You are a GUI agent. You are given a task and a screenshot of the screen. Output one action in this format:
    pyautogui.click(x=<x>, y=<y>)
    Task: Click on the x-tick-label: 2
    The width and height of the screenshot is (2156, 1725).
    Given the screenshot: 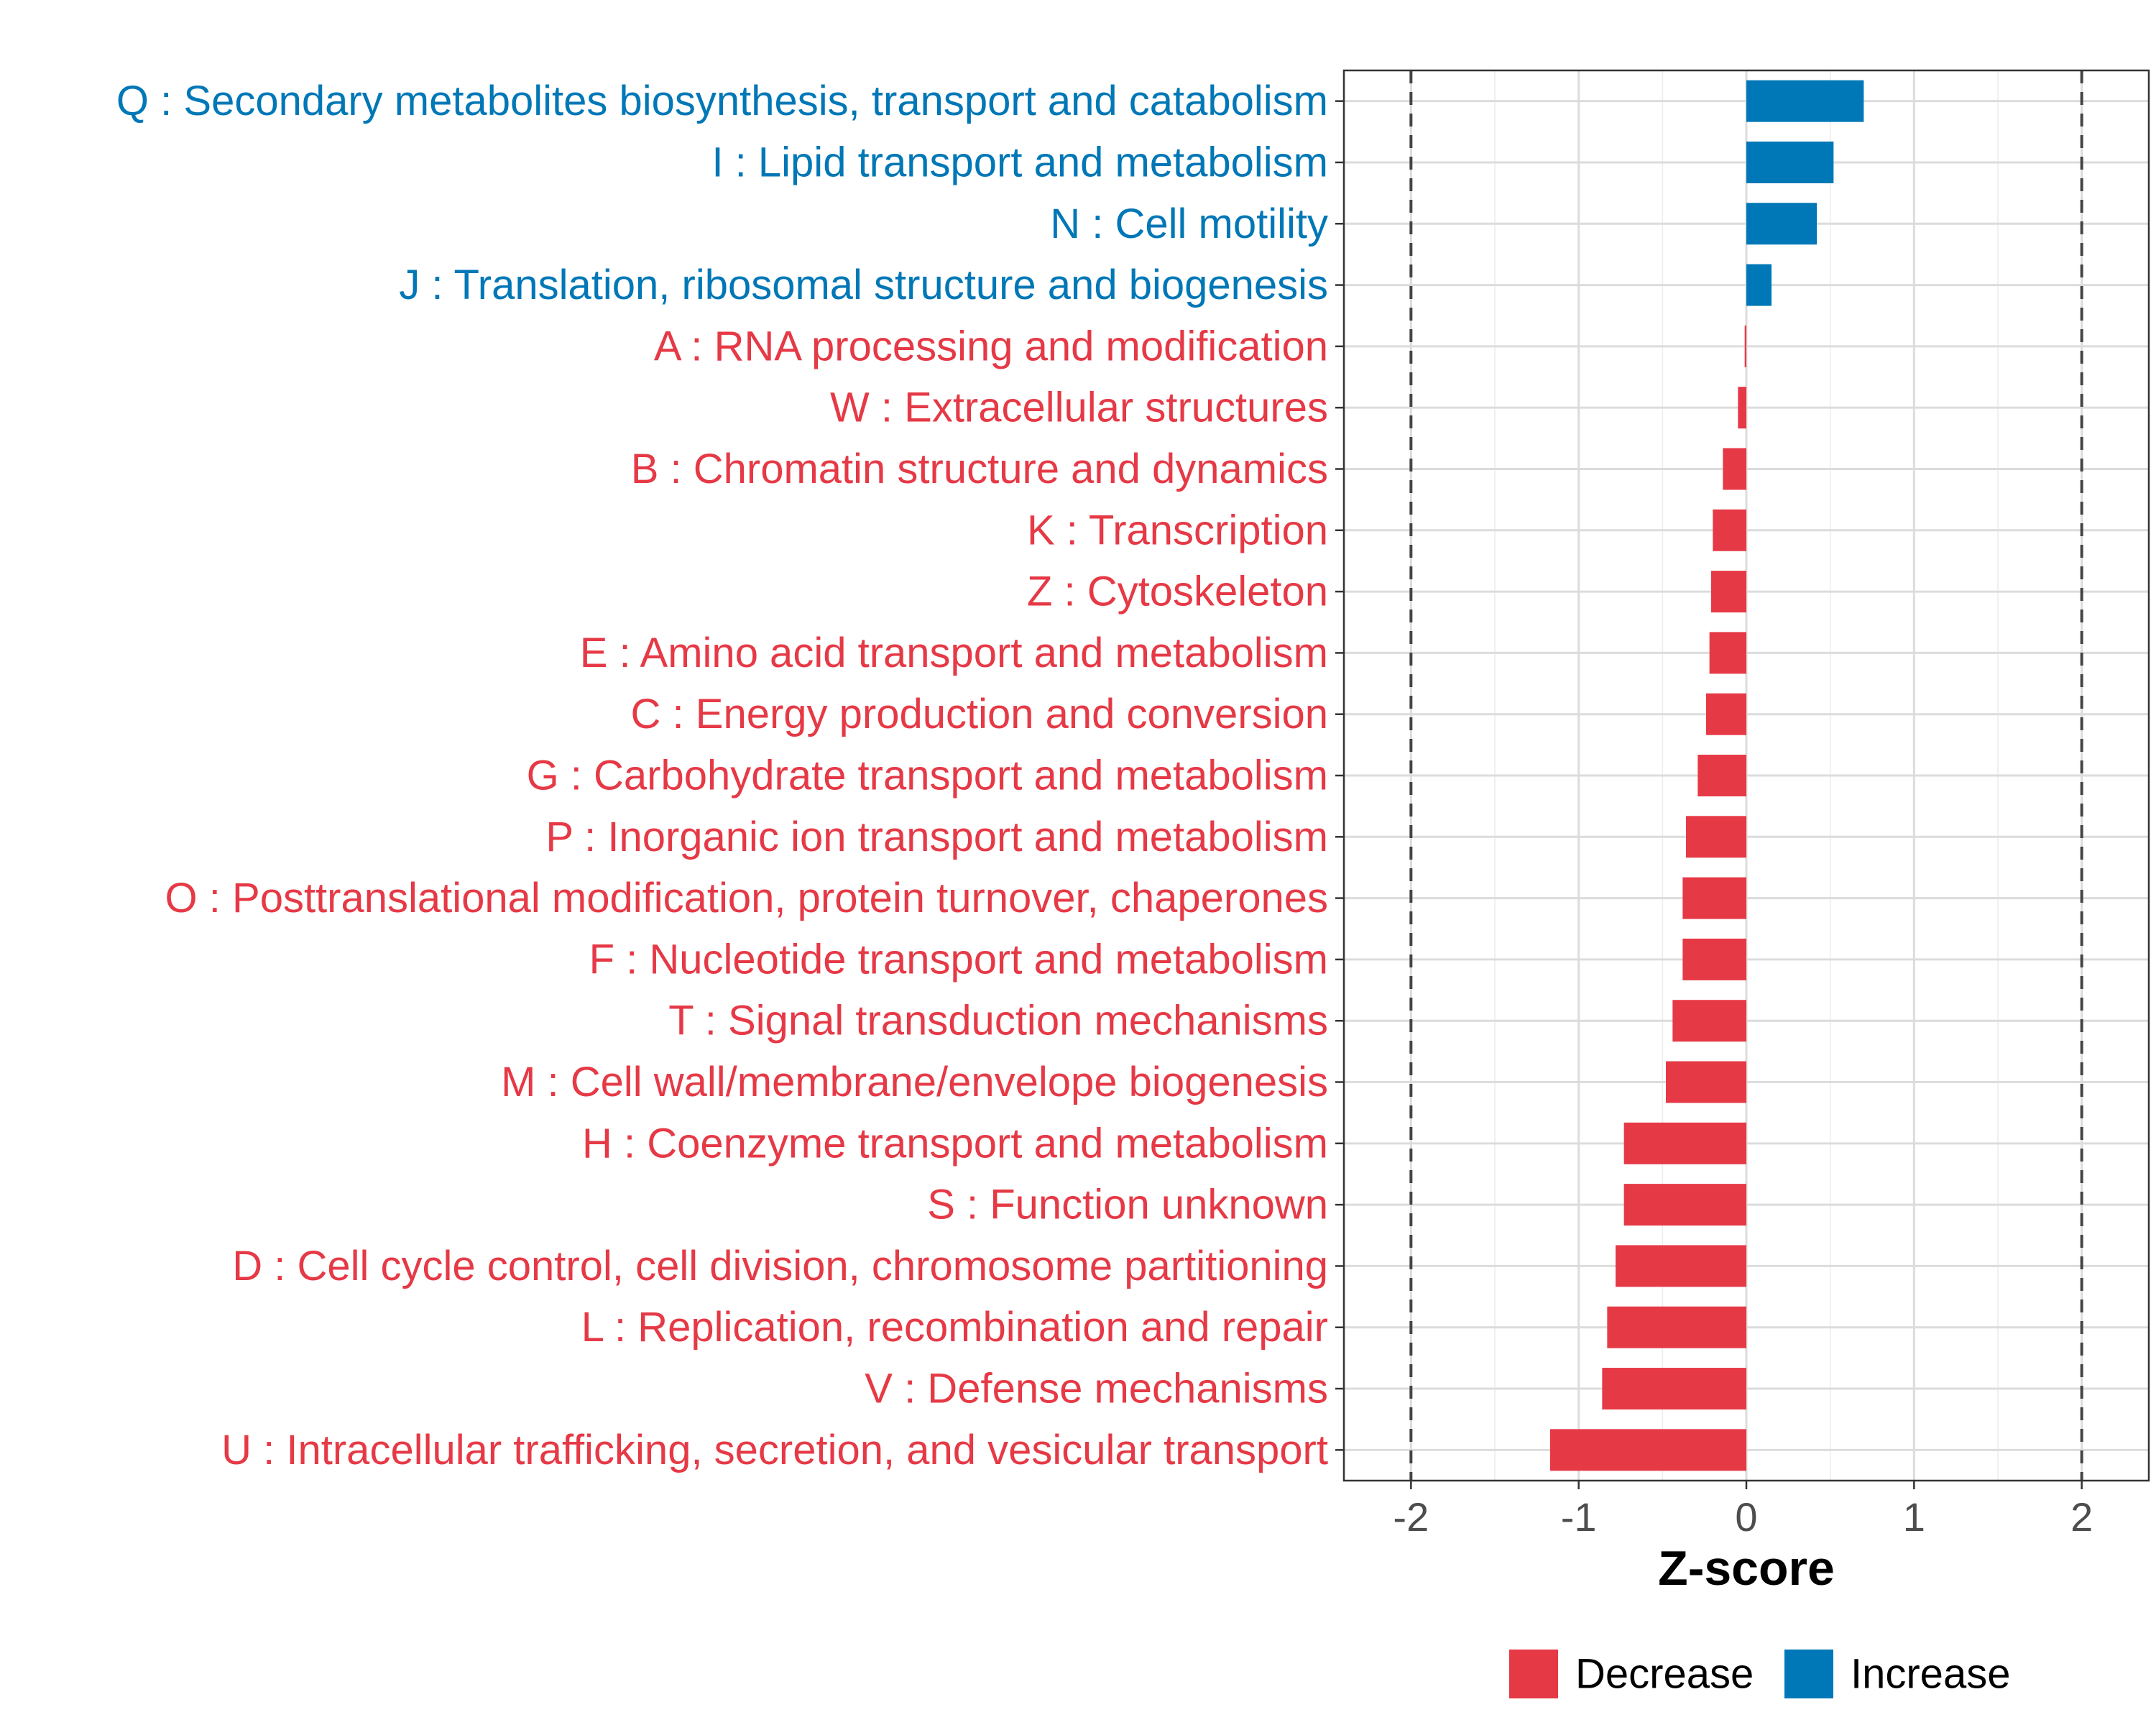 What is the action you would take?
    pyautogui.click(x=2082, y=1517)
    